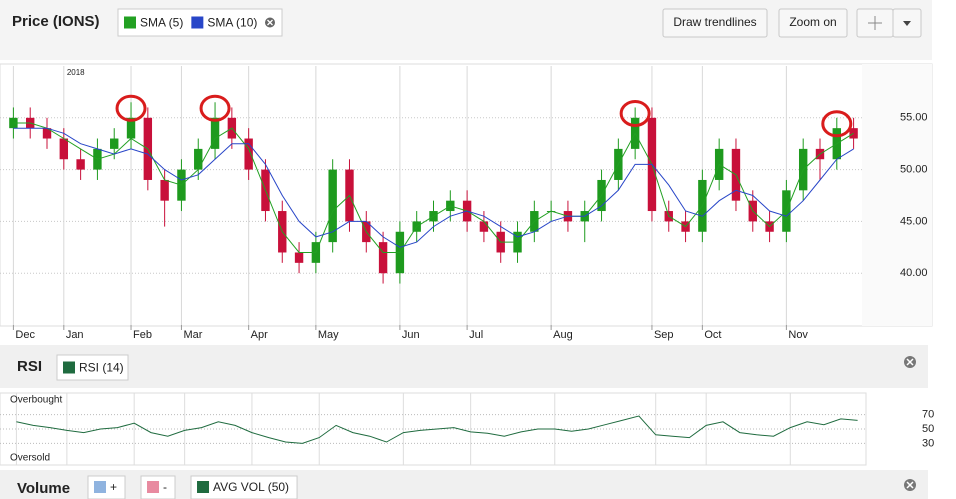 Image resolution: width=956 pixels, height=499 pixels. Describe the element at coordinates (190, 23) in the screenshot. I see `legend: SMA (5) SMA (10)` at that location.